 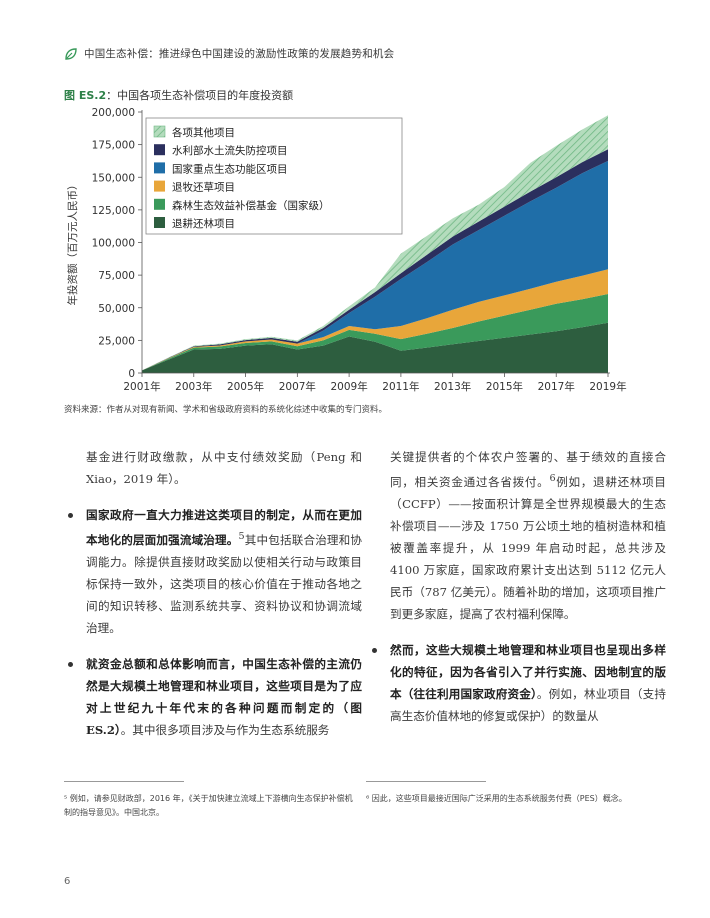 What do you see at coordinates (71, 53) in the screenshot?
I see `leaf-icon` at bounding box center [71, 53].